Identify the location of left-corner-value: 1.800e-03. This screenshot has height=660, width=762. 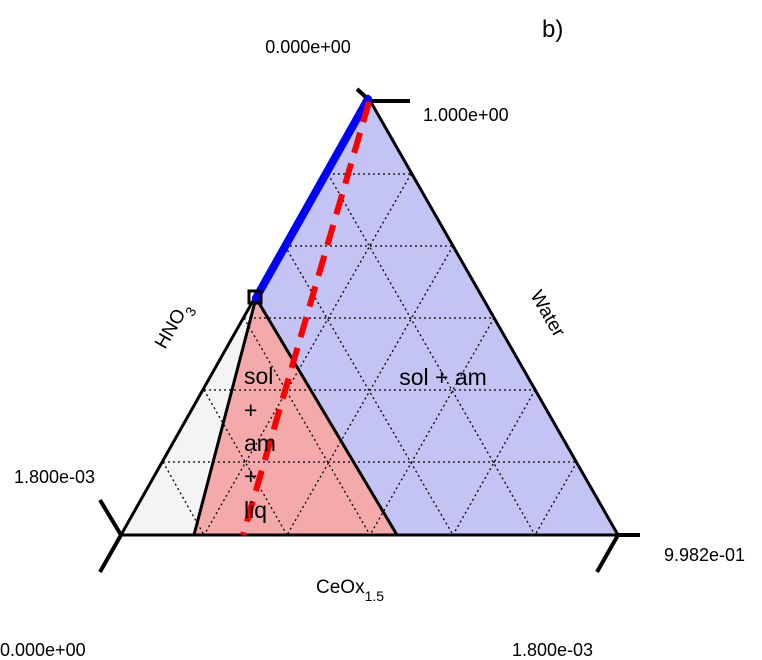
(54, 477).